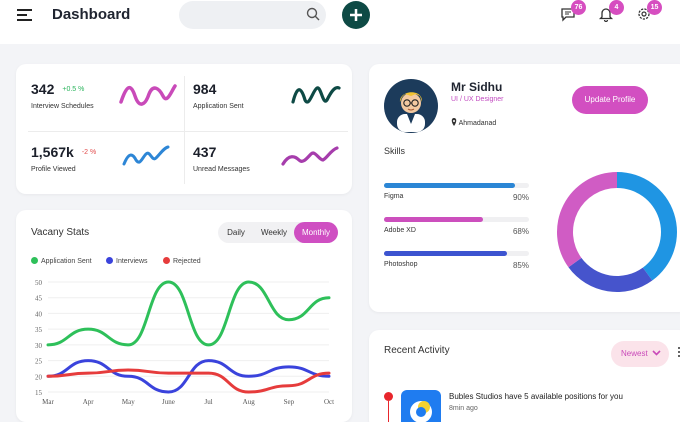 The width and height of the screenshot is (680, 422). What do you see at coordinates (610, 100) in the screenshot?
I see `update-profile-button: Update Profile` at bounding box center [610, 100].